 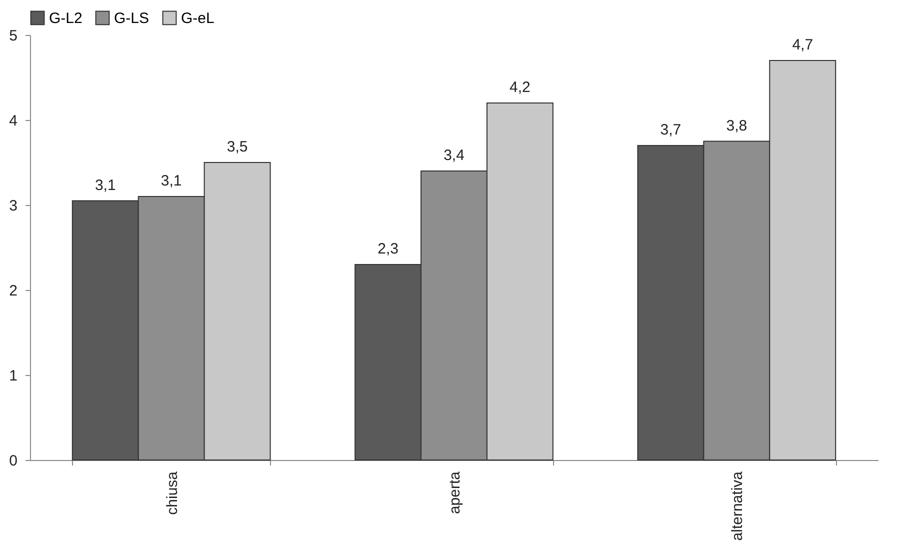 I want to click on data-label: 4,7, so click(x=803, y=45).